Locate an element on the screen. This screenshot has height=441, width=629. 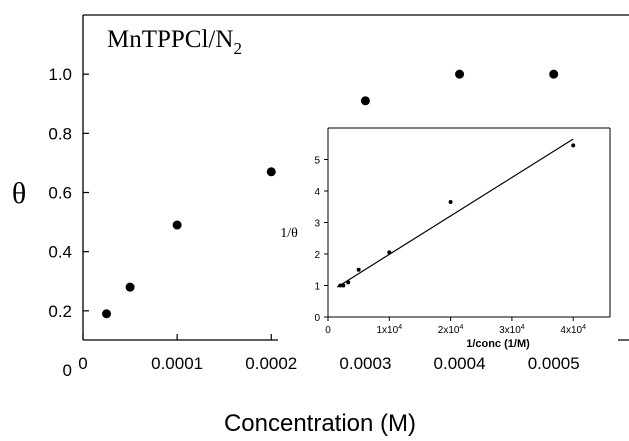
main-y-ticks: 0 0.2 0.4 0.6 0.8 1.0 is located at coordinates (68, 222).